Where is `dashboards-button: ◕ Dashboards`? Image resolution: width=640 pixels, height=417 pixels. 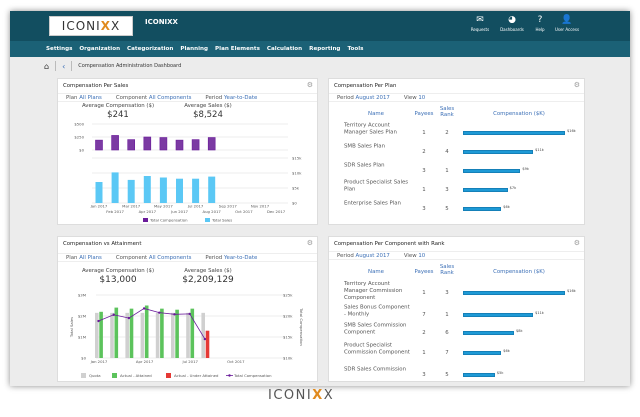
dashboards-button: ◕ Dashboards is located at coordinates (512, 23).